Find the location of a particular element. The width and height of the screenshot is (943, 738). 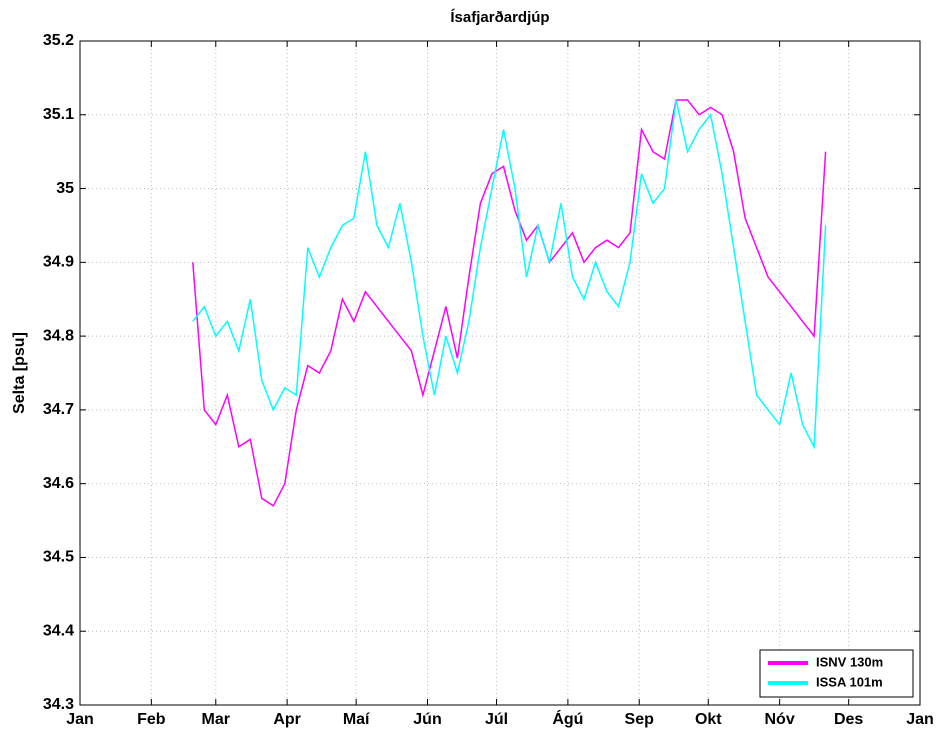

y-tick-label: 35.1 is located at coordinates (58, 114).